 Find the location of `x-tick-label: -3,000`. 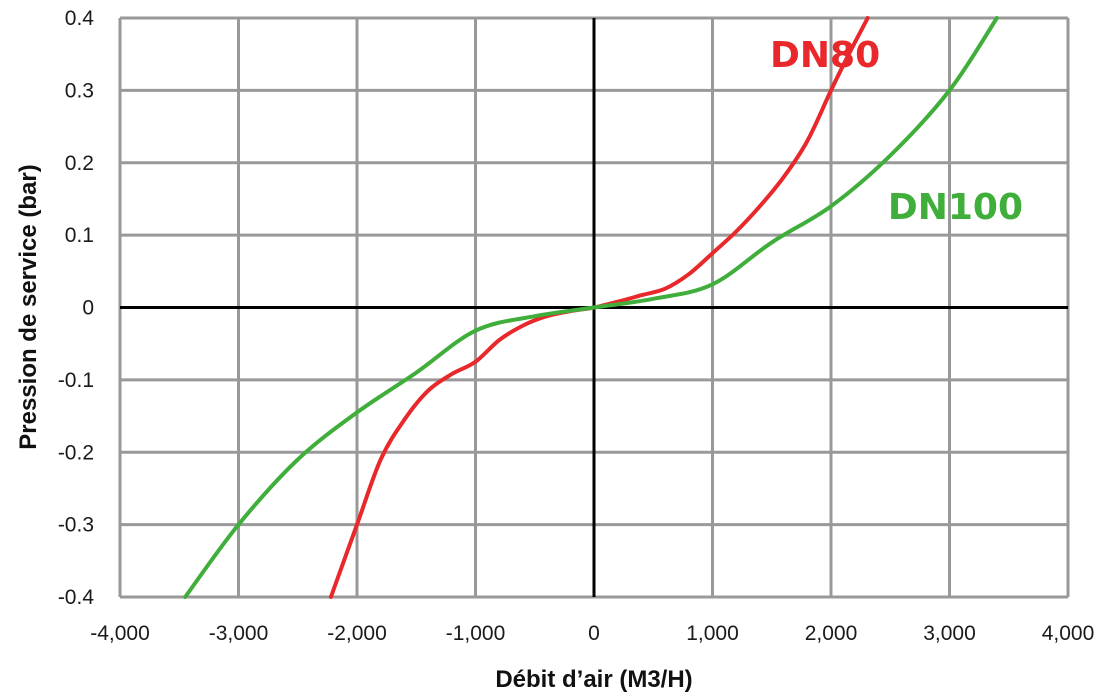

x-tick-label: -3,000 is located at coordinates (239, 633).